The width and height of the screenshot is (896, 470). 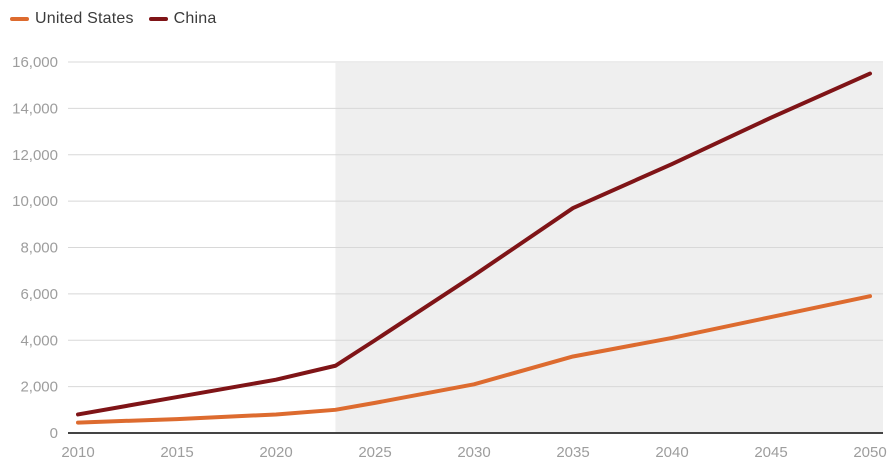 I want to click on legend-swatch-united-states, so click(x=19, y=19).